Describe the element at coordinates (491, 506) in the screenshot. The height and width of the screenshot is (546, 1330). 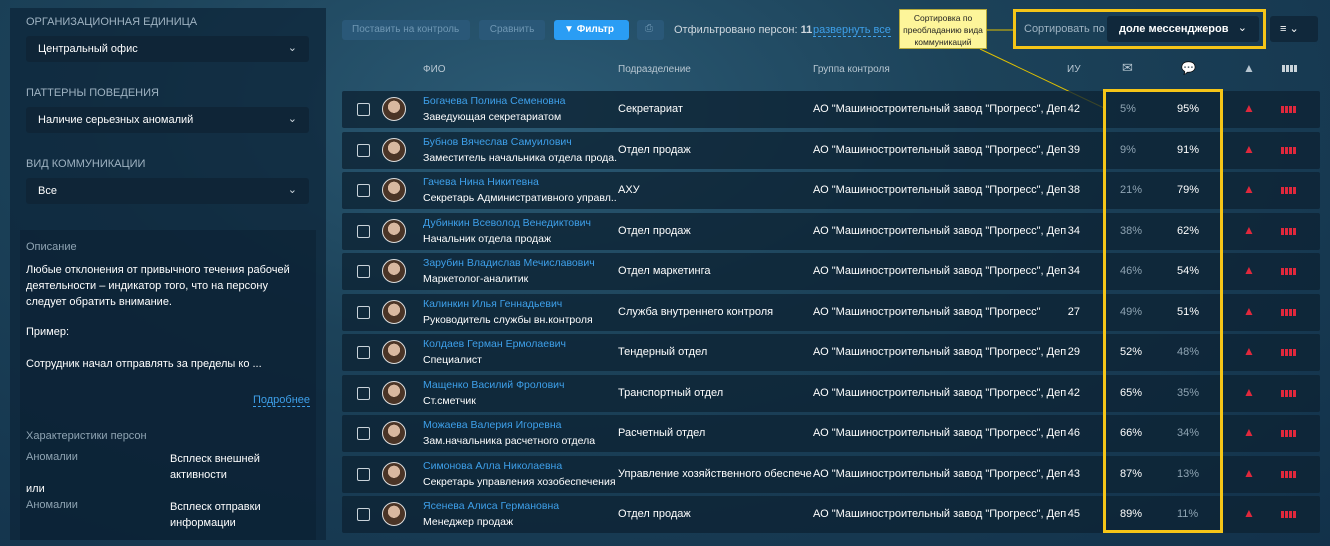
I see `person-name-link: Ясенева Алиса Германовна` at that location.